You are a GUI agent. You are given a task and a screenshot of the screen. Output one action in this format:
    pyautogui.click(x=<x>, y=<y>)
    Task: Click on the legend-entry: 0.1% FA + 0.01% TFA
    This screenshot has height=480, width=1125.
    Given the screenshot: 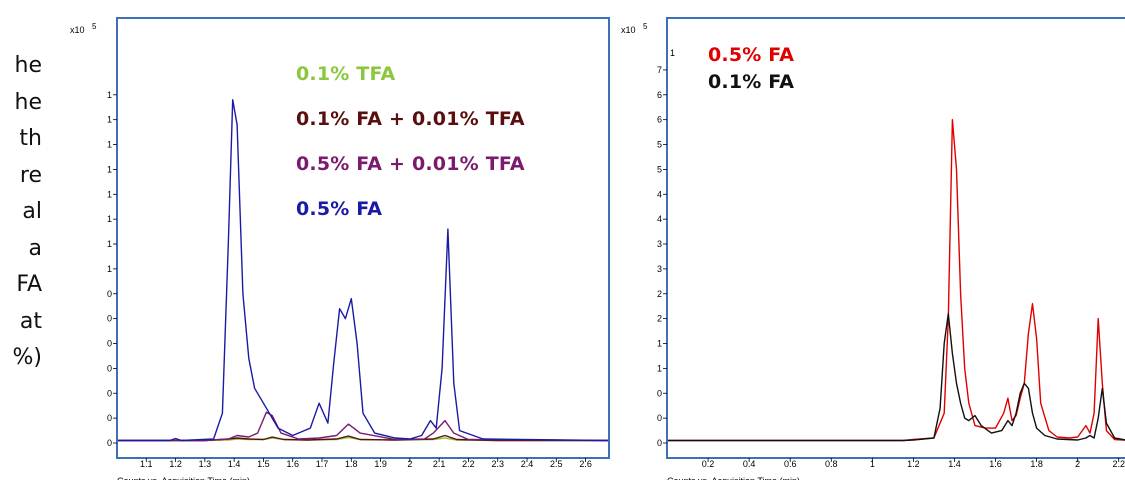 What is the action you would take?
    pyautogui.click(x=410, y=119)
    